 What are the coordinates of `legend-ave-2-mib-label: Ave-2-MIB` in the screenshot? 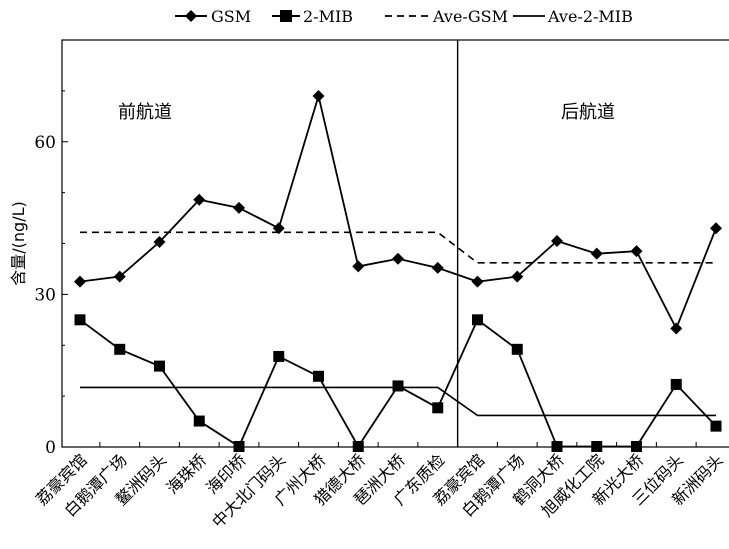 It's located at (590, 16).